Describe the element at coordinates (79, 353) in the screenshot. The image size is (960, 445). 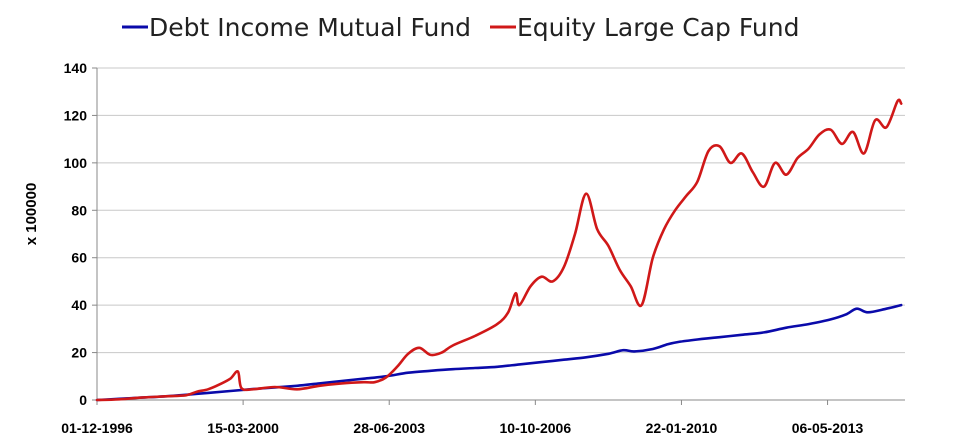
I see `y-tick-label: 20` at that location.